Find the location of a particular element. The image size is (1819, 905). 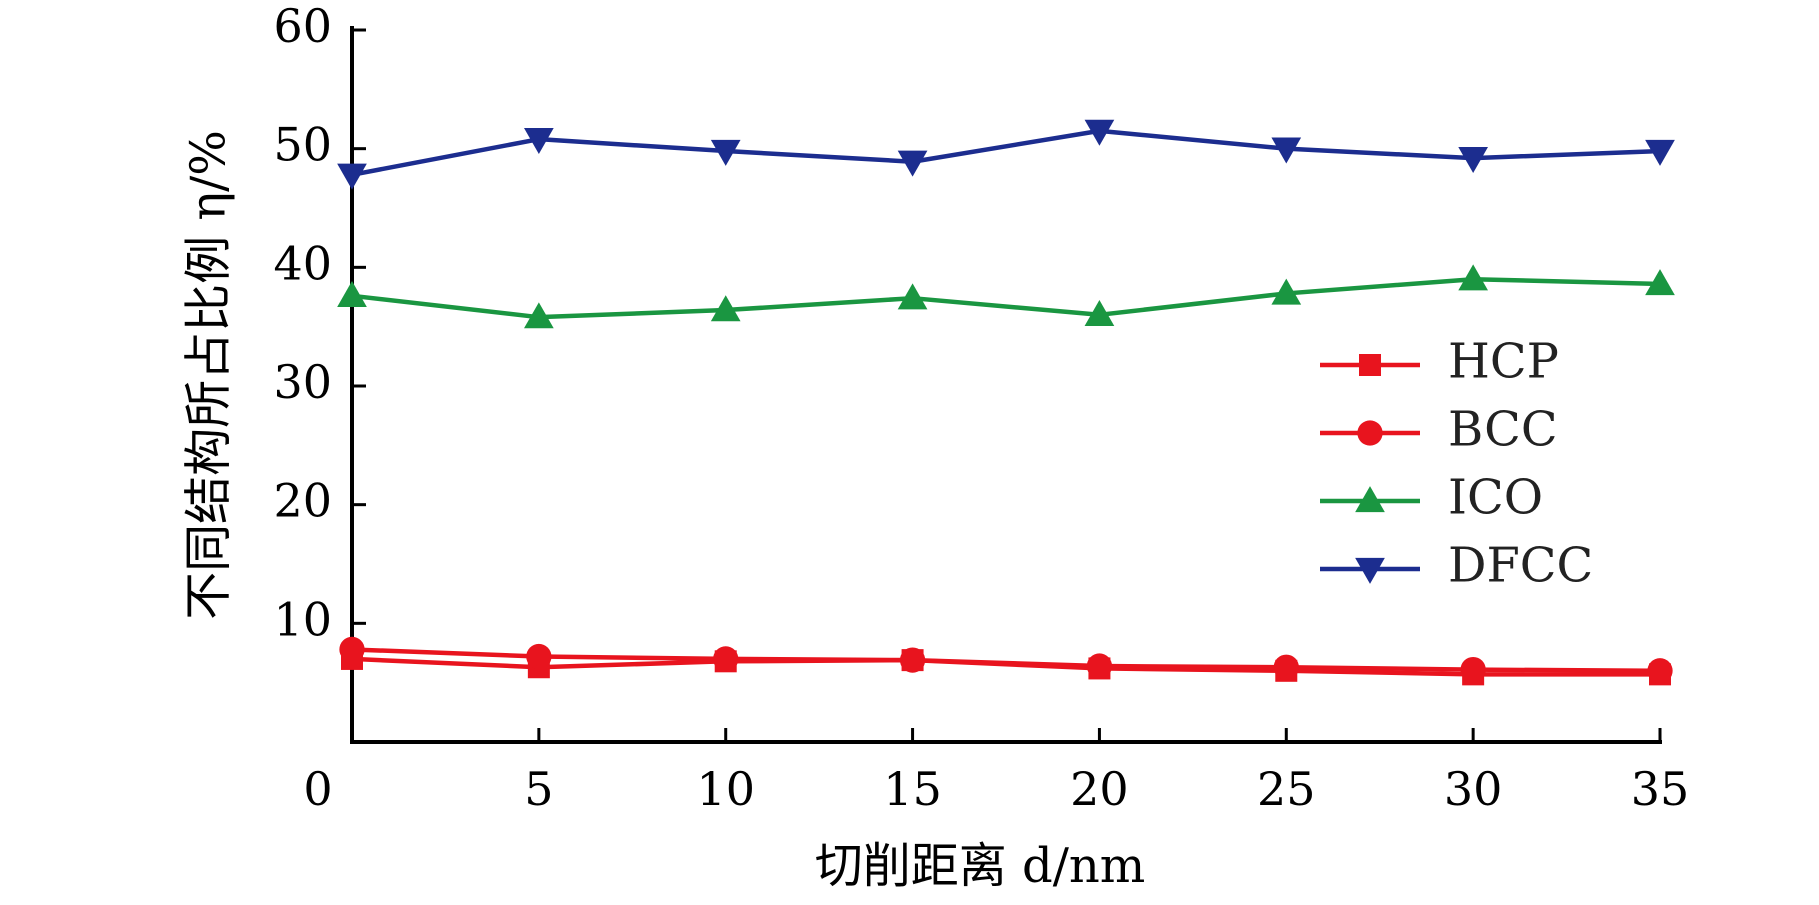

y-tick-label: 60 is located at coordinates (302, 26).